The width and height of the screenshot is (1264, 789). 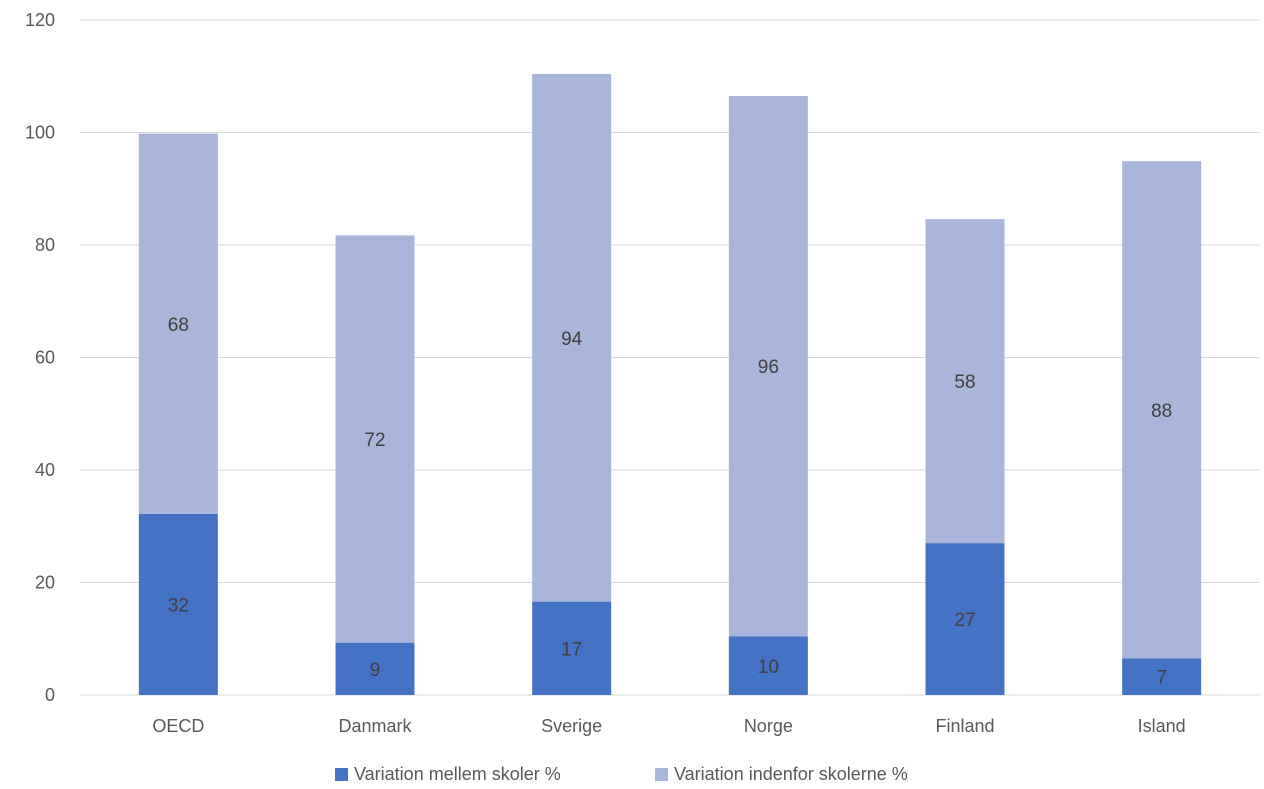 I want to click on data-label-finland-series-1: 27, so click(x=964, y=620).